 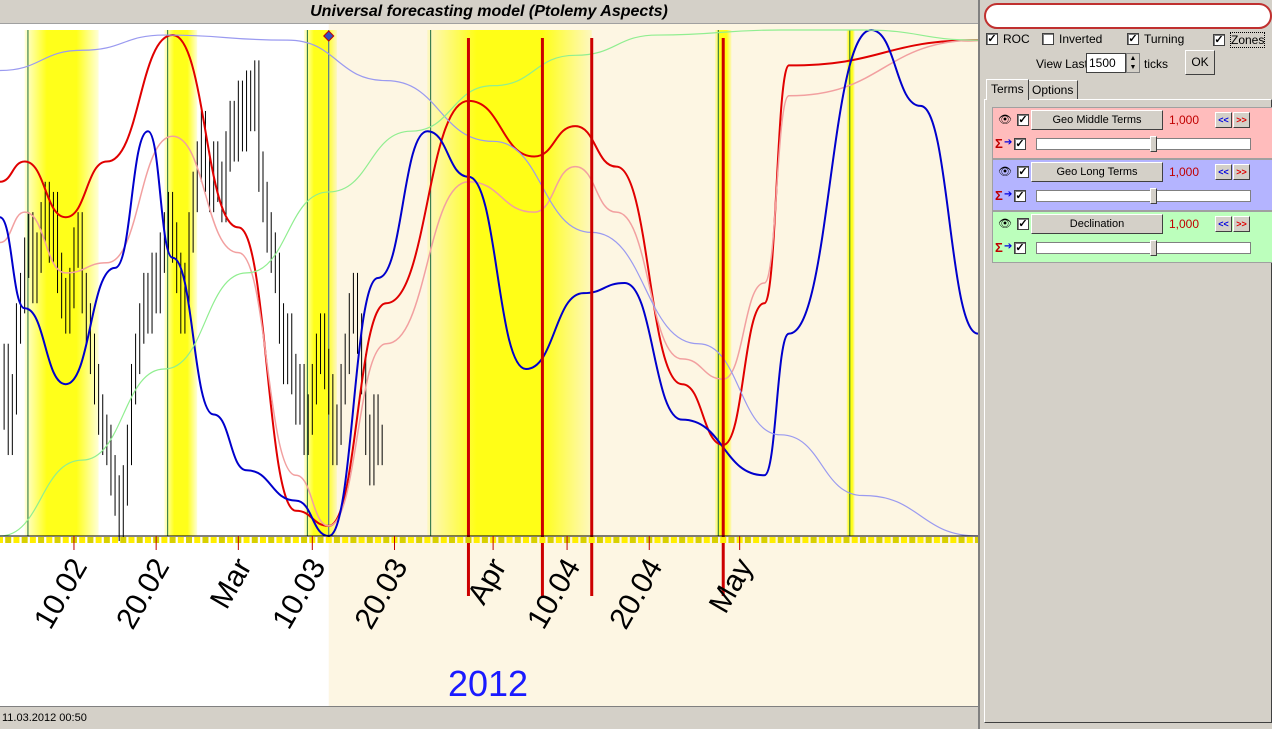 I want to click on turning-checkbox: ✓ Turning, so click(x=1155, y=39).